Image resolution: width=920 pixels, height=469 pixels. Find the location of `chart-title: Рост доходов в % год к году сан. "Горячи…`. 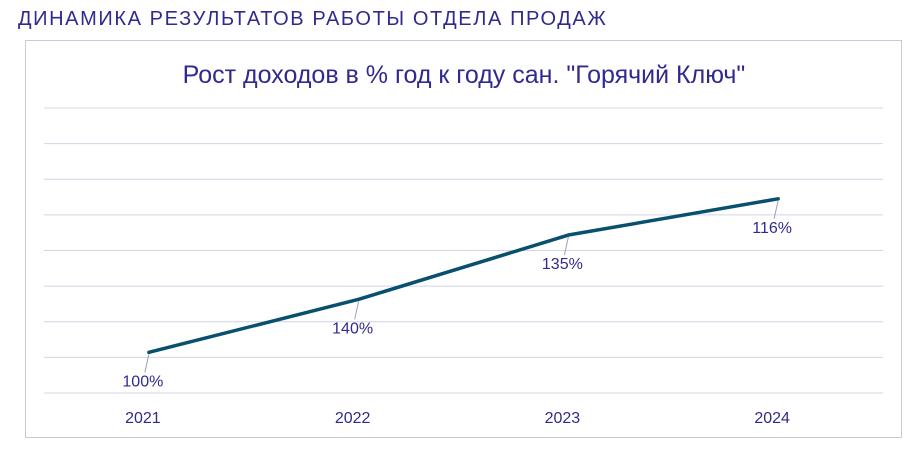

chart-title: Рост доходов в % год к году сан. "Горячи… is located at coordinates (464, 75).